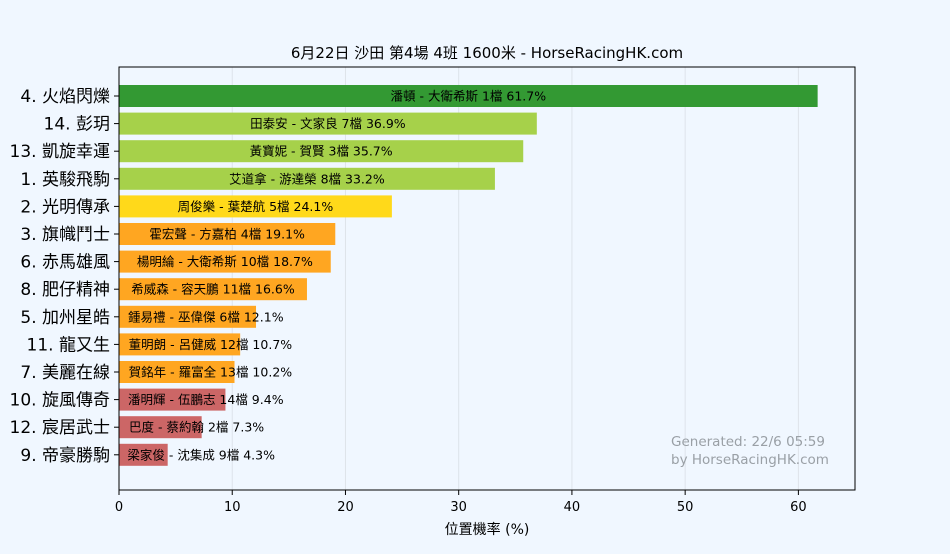  I want to click on y-tick-label: 5. 加州星皓, so click(65, 318).